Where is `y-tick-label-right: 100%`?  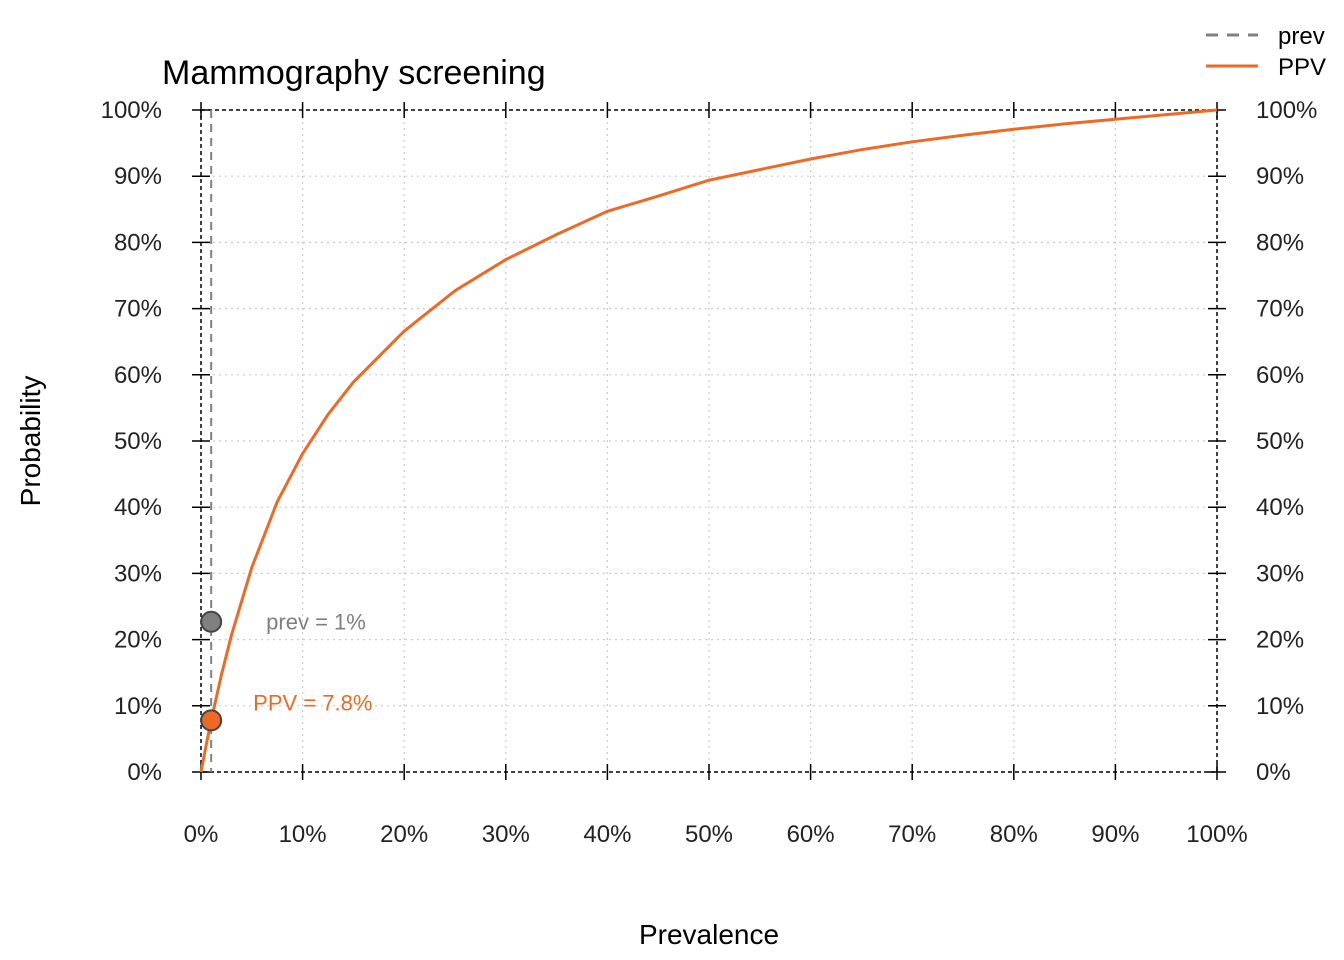 y-tick-label-right: 100% is located at coordinates (1286, 110).